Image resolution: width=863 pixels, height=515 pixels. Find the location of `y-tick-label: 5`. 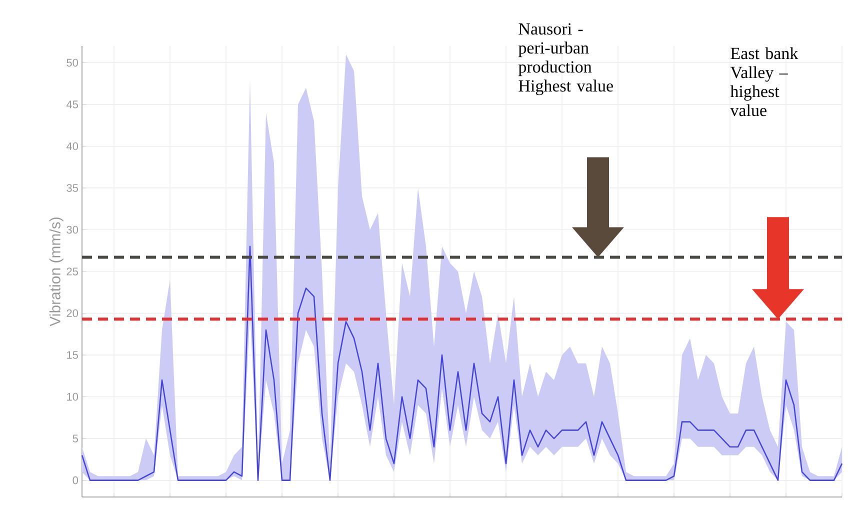

y-tick-label: 5 is located at coordinates (75, 438).